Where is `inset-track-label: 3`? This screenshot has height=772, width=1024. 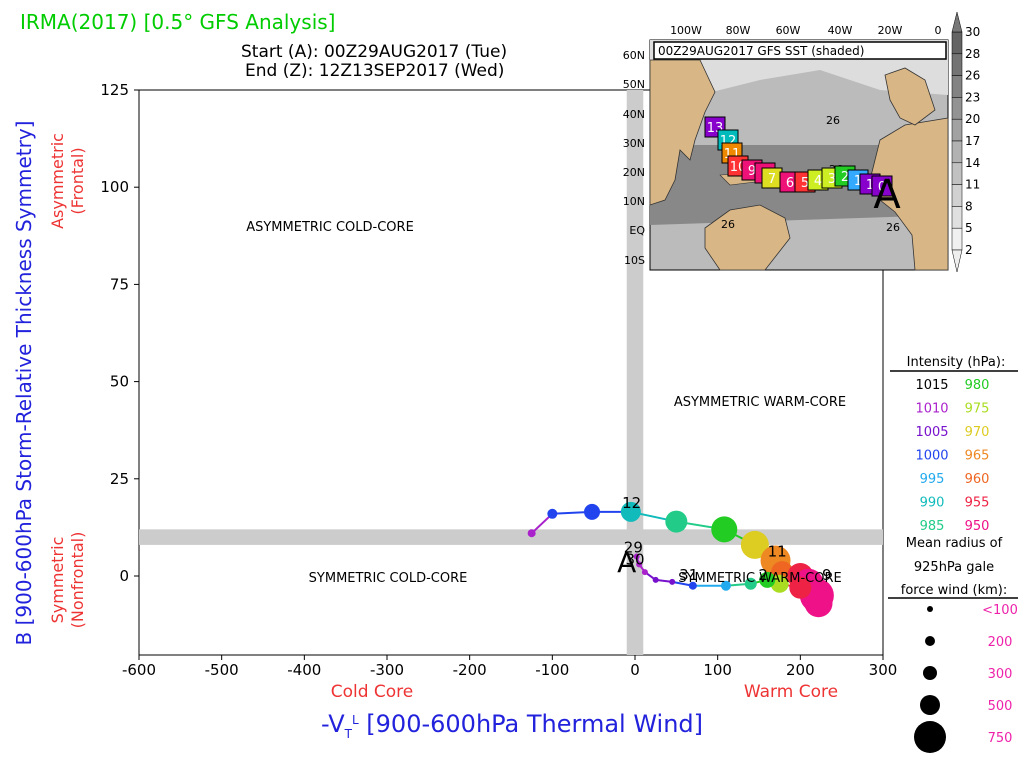 inset-track-label: 3 is located at coordinates (832, 179).